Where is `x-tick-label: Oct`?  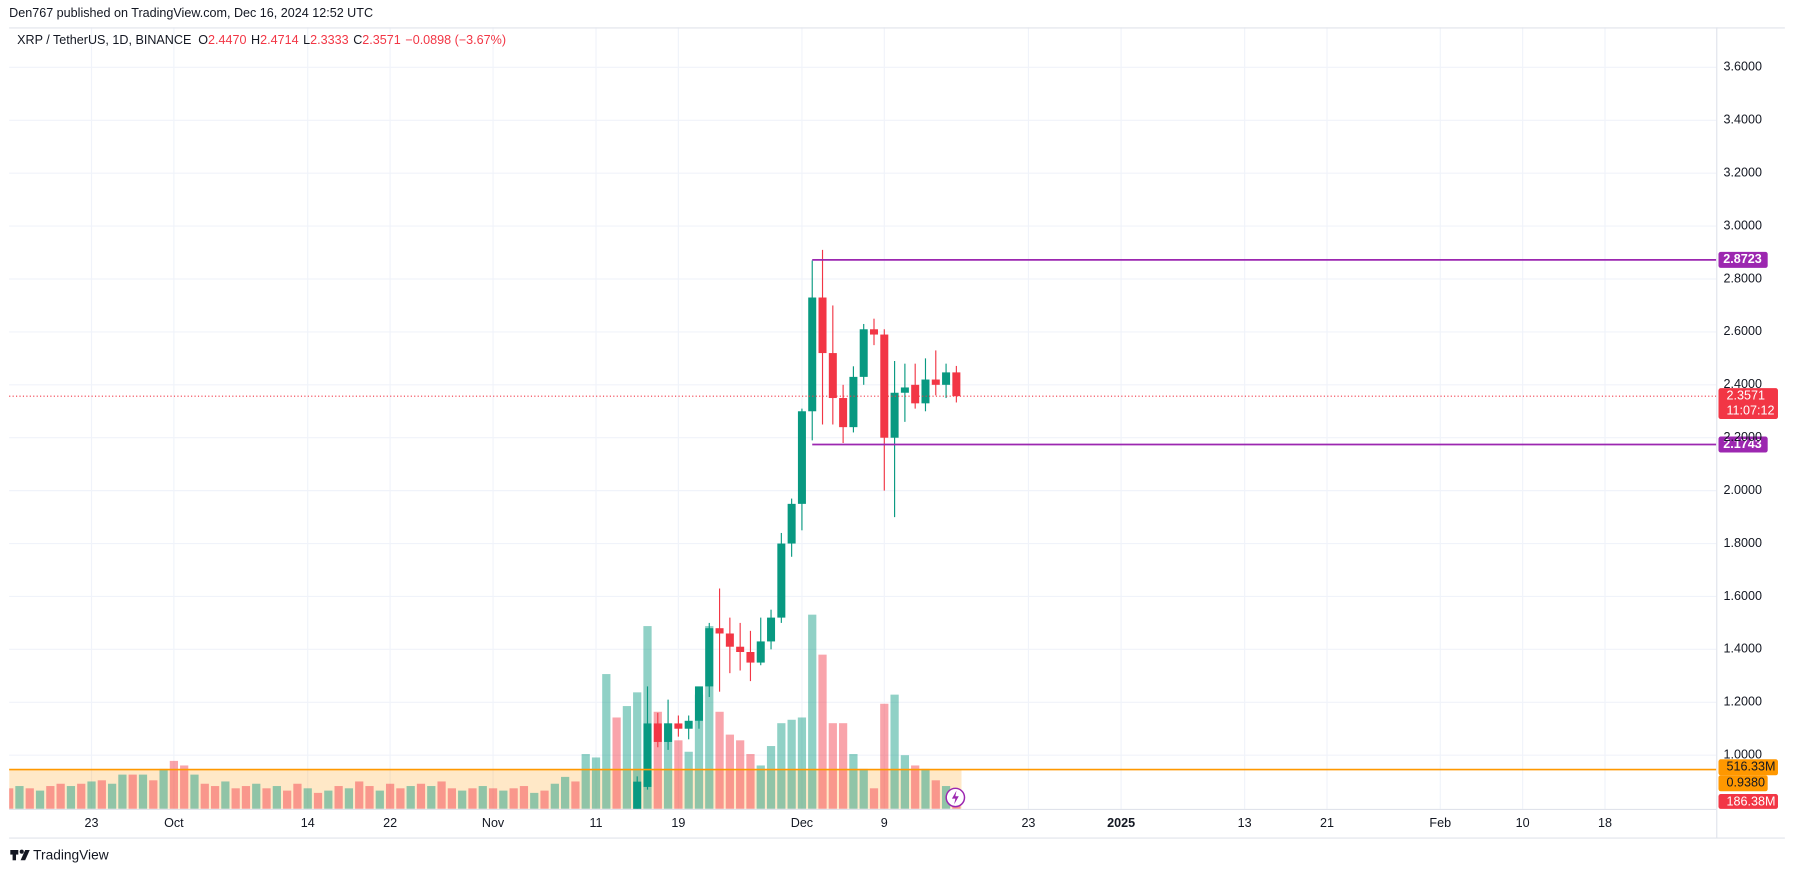 x-tick-label: Oct is located at coordinates (174, 823).